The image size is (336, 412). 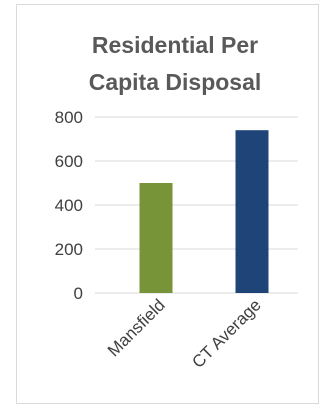 What do you see at coordinates (175, 63) in the screenshot?
I see `chart-title: Residential Per Capita Disposal` at bounding box center [175, 63].